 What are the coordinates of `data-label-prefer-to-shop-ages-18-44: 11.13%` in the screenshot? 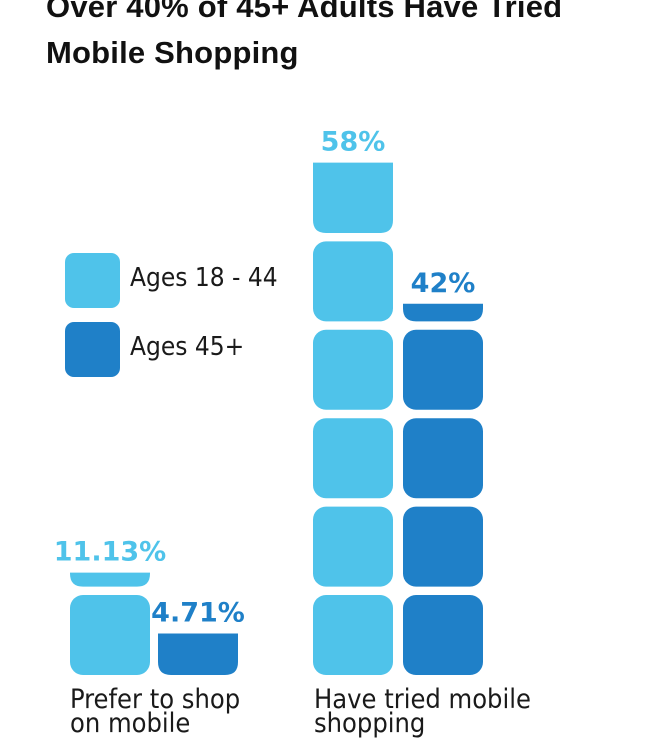 It's located at (110, 552).